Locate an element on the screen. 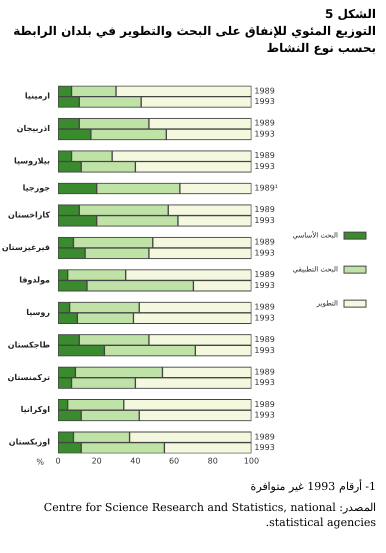  text: 1- أرقام 1993 غير متوافرة is located at coordinates (312, 486).